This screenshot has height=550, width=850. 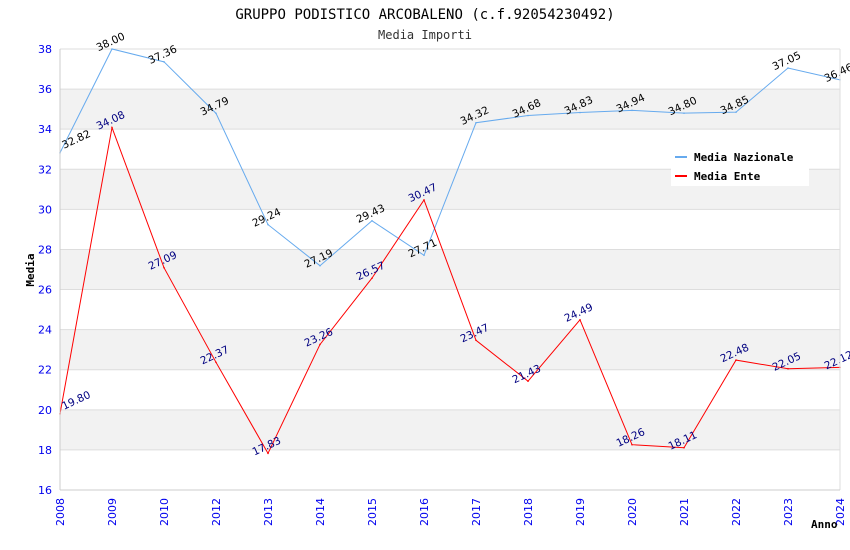 What do you see at coordinates (163, 55) in the screenshot?
I see `data-label: 37.36` at bounding box center [163, 55].